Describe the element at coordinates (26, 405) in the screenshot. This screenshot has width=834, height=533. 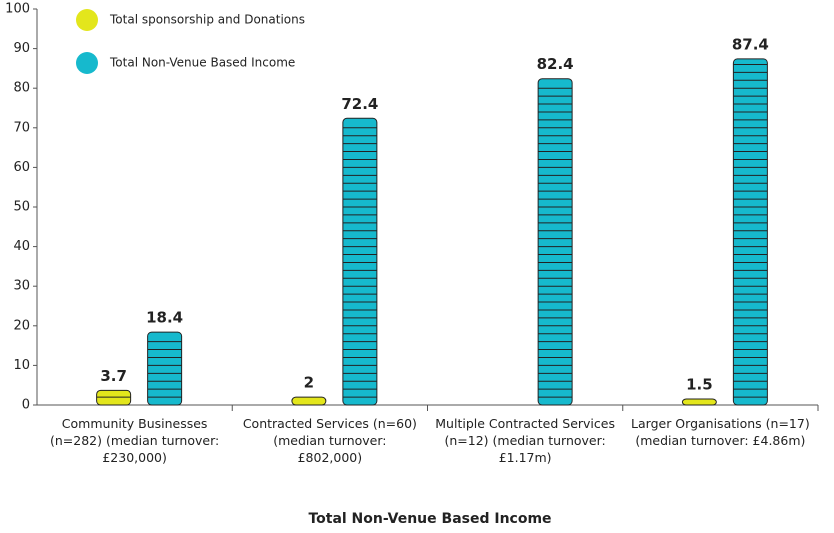
I see `y-tick-label: 0` at that location.